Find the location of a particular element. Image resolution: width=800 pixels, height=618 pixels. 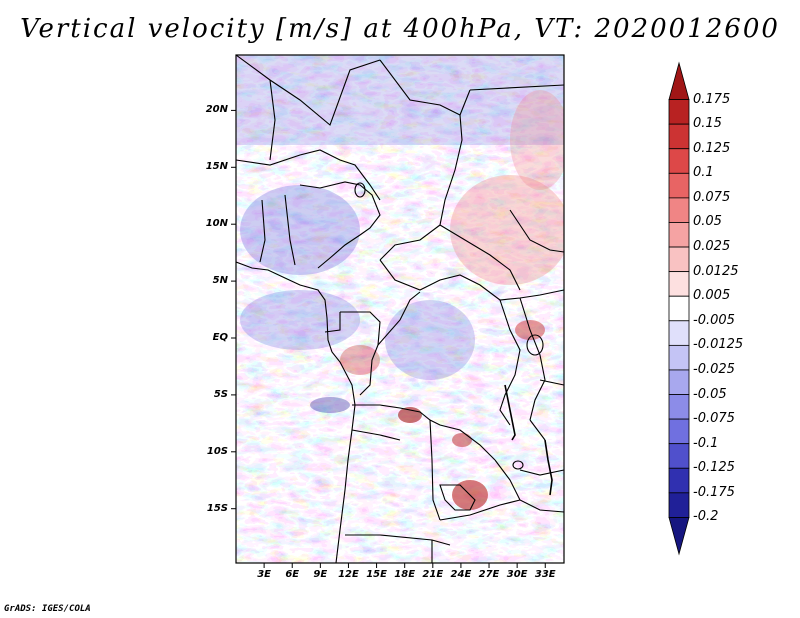

colorbar-label: 0.0125 is located at coordinates (716, 271).